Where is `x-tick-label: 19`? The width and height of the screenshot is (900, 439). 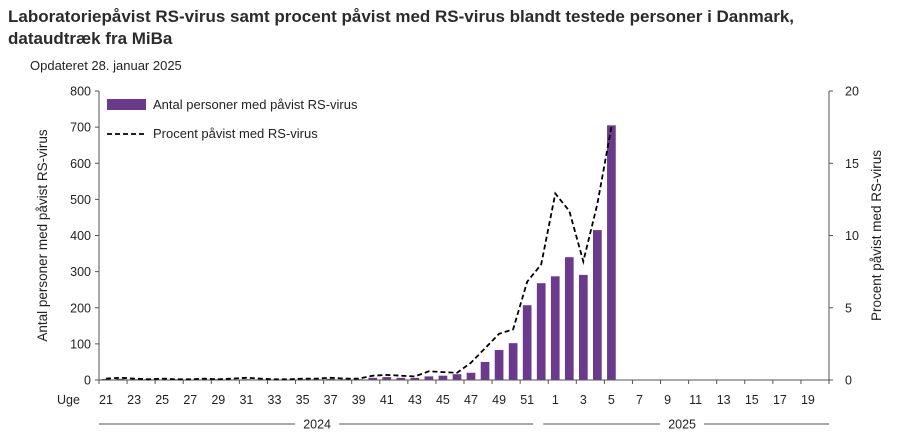 x-tick-label: 19 is located at coordinates (808, 400).